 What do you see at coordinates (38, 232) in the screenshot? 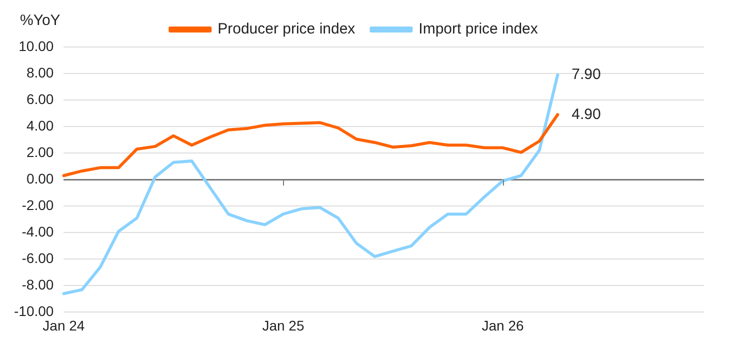
I see `y-tick-label: -4.00` at bounding box center [38, 232].